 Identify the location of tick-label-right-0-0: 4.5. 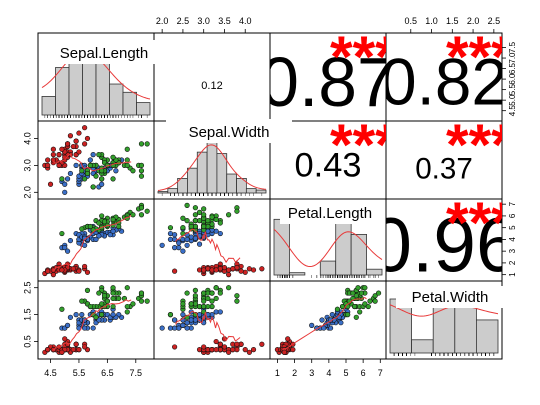
(512, 111).